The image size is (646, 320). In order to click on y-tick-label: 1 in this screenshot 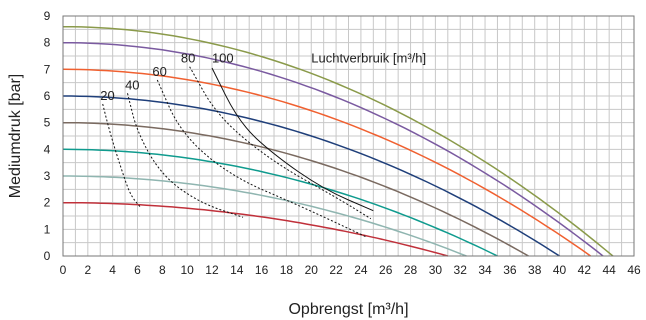, I will do `click(47, 229)`.